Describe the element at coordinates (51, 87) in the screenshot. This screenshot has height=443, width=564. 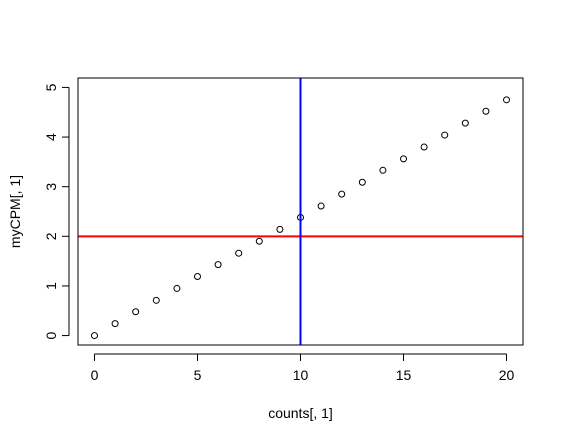
I see `y-tick-label: 5` at that location.